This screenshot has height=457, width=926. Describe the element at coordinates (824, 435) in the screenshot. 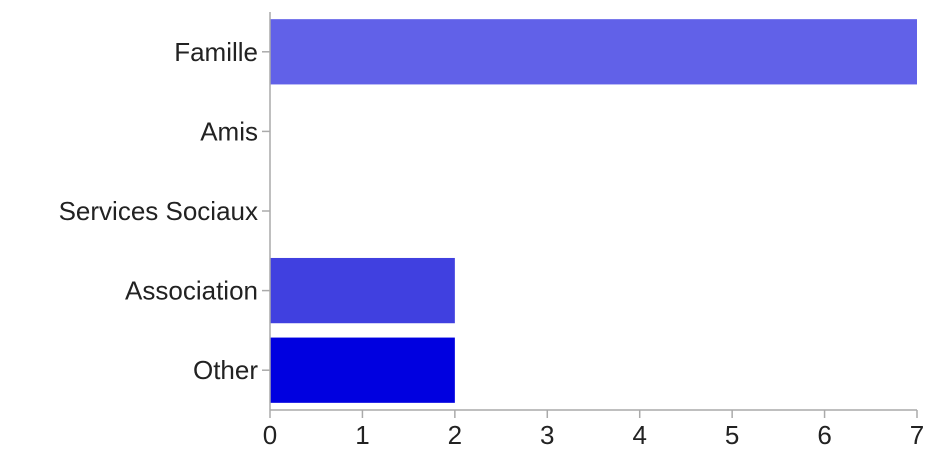

I see `x-tick-label: 6` at that location.